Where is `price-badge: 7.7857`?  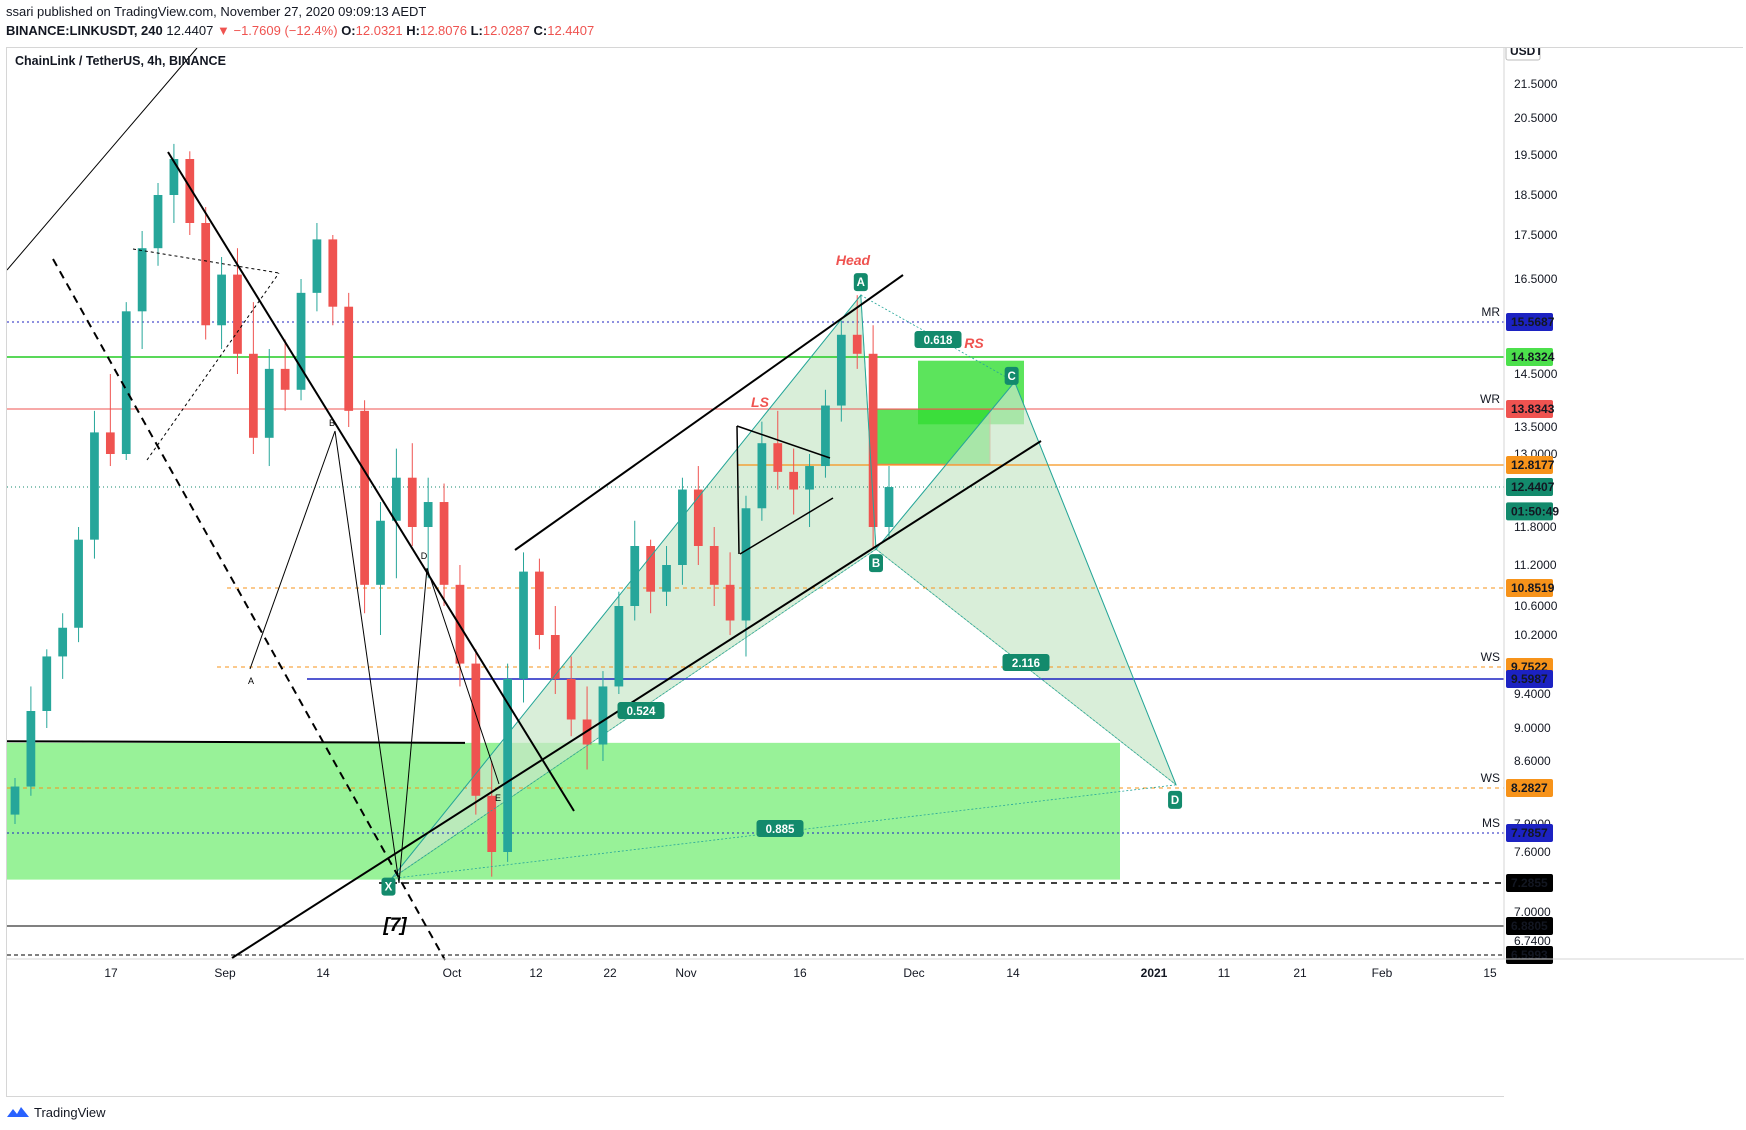
price-badge: 7.7857 is located at coordinates (1529, 833).